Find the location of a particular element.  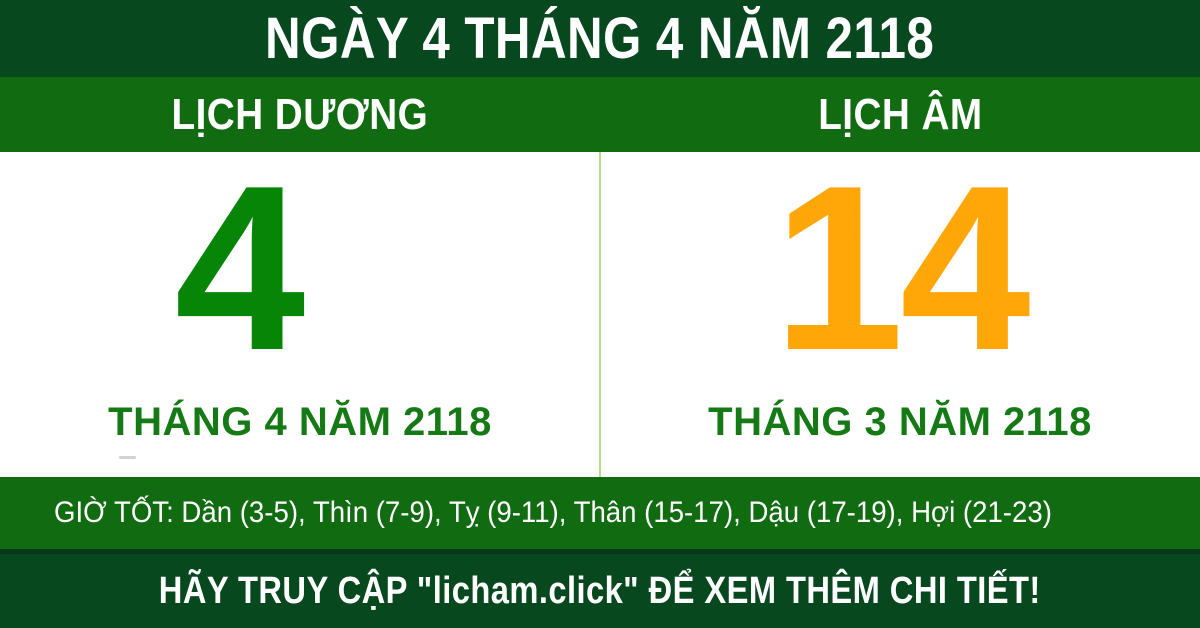

calendar-type-bar: LỊCH DƯƠNG LỊCH ÂM is located at coordinates (600, 114).